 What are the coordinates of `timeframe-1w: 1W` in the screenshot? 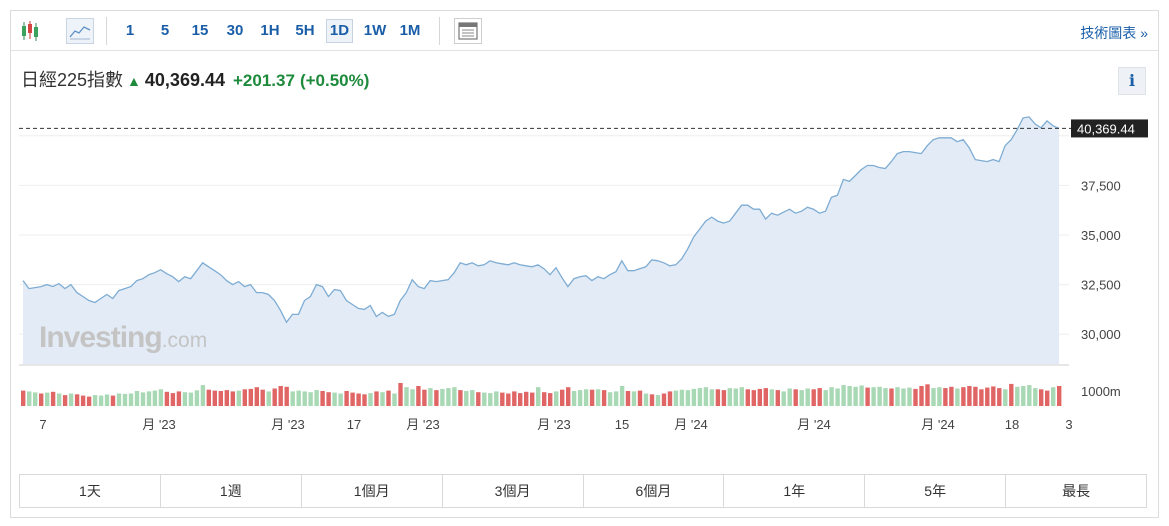 It's located at (375, 30).